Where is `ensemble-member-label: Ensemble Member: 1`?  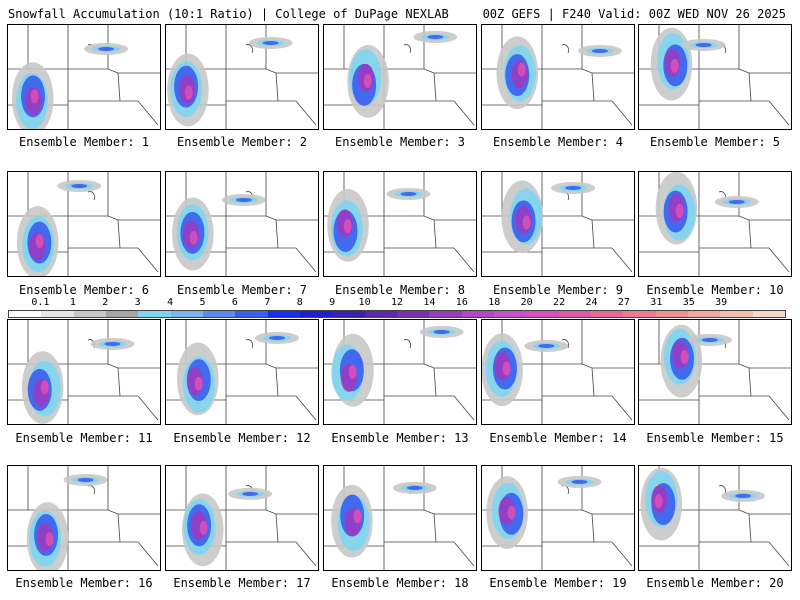
ensemble-member-label: Ensemble Member: 1 is located at coordinates (84, 142).